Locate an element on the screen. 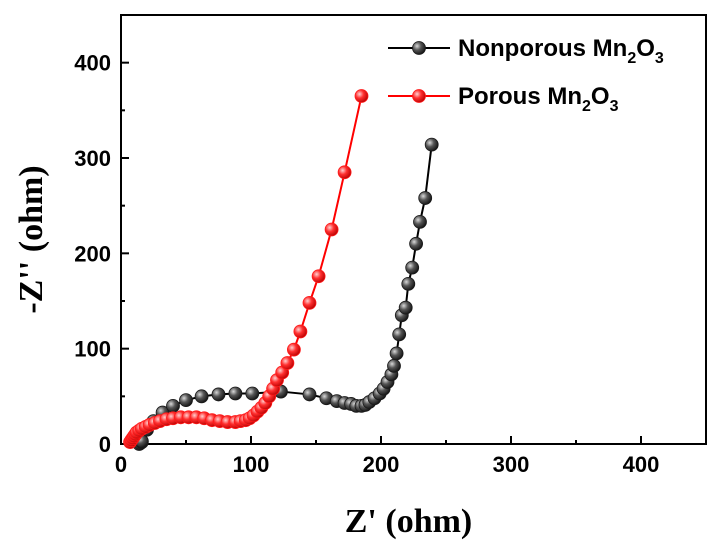 The width and height of the screenshot is (708, 540). y-tick-label: 300 is located at coordinates (92, 158).